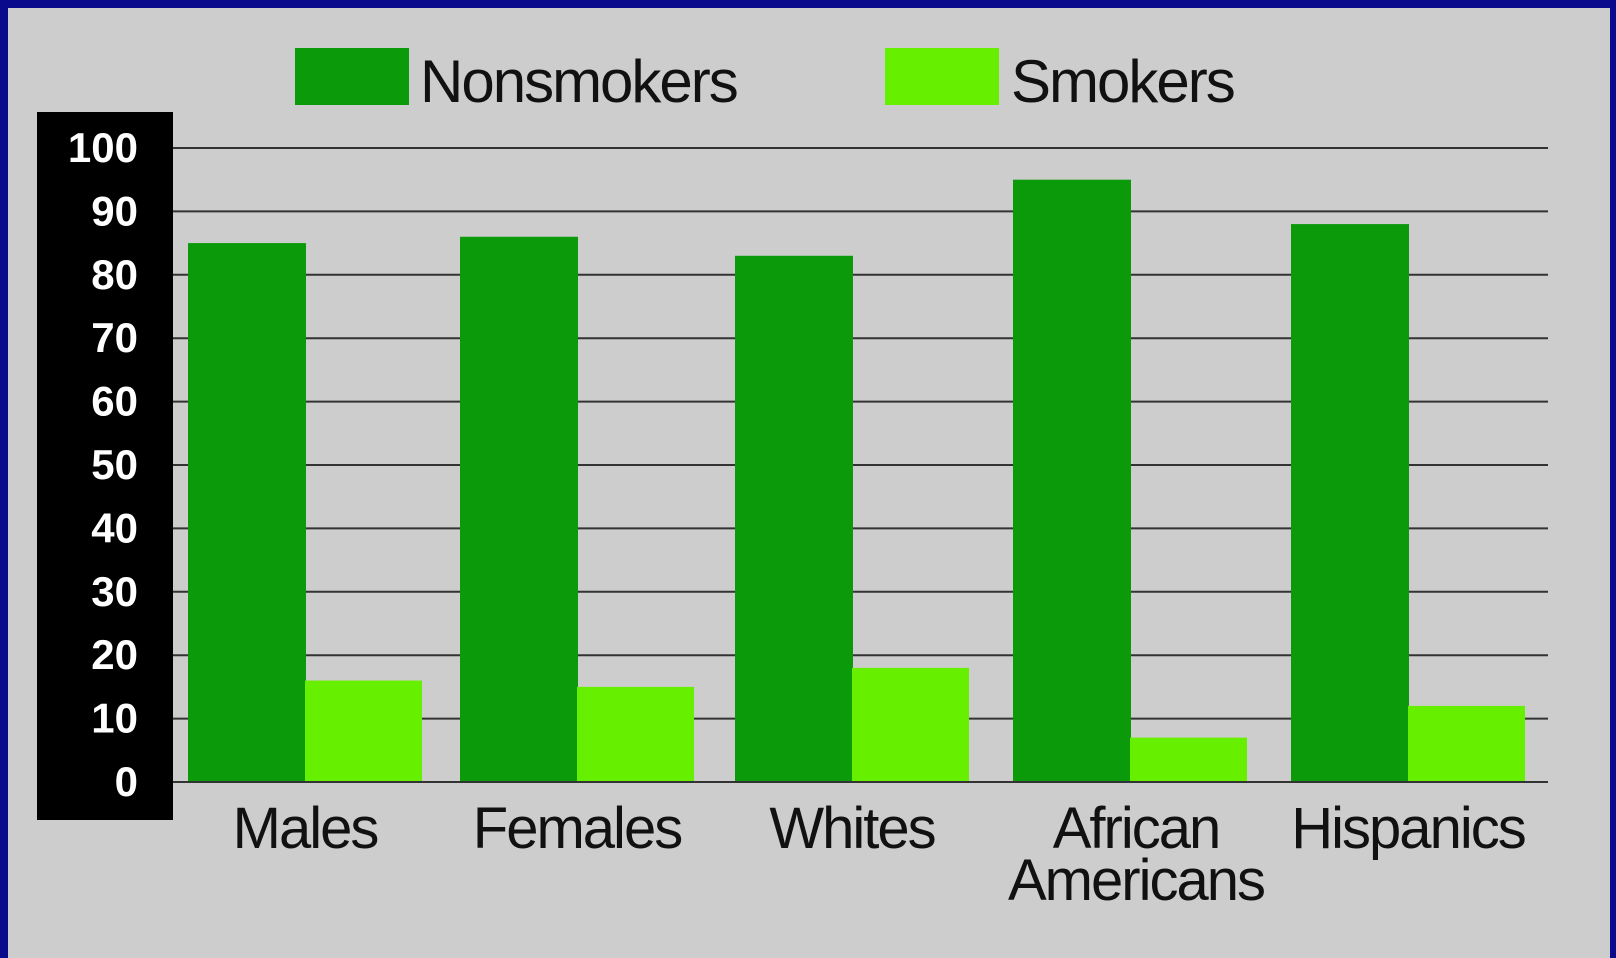 Image resolution: width=1616 pixels, height=958 pixels. I want to click on x-category-label: Females, so click(577, 828).